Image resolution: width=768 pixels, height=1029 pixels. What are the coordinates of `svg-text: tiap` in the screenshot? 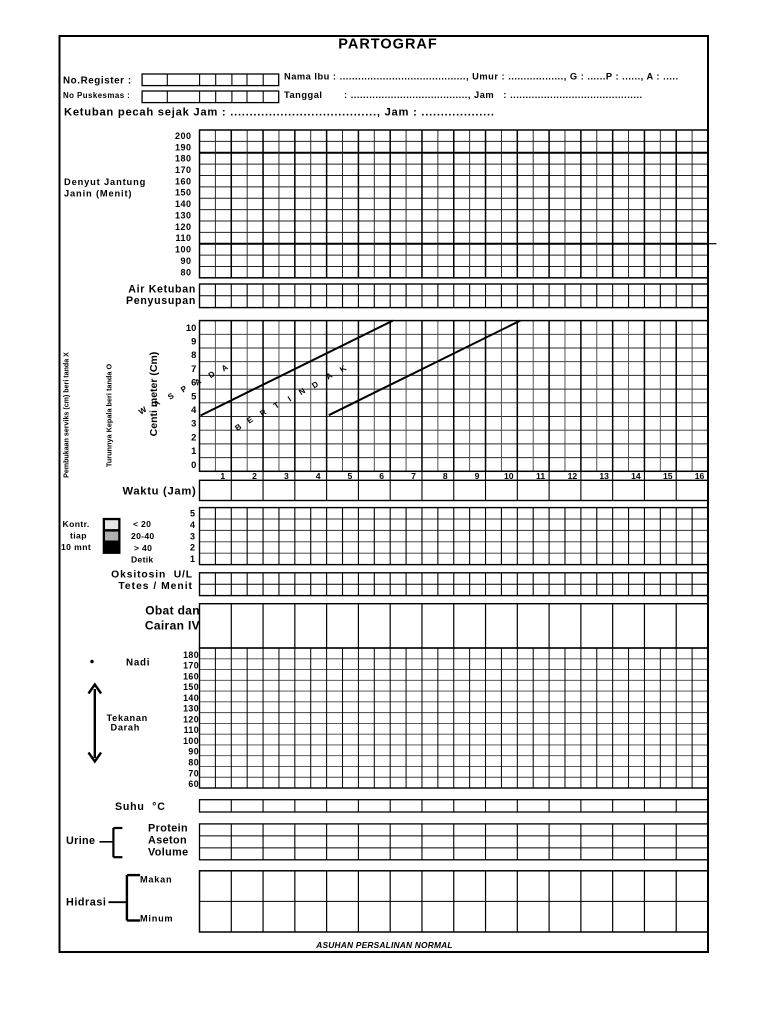 It's located at (78, 536).